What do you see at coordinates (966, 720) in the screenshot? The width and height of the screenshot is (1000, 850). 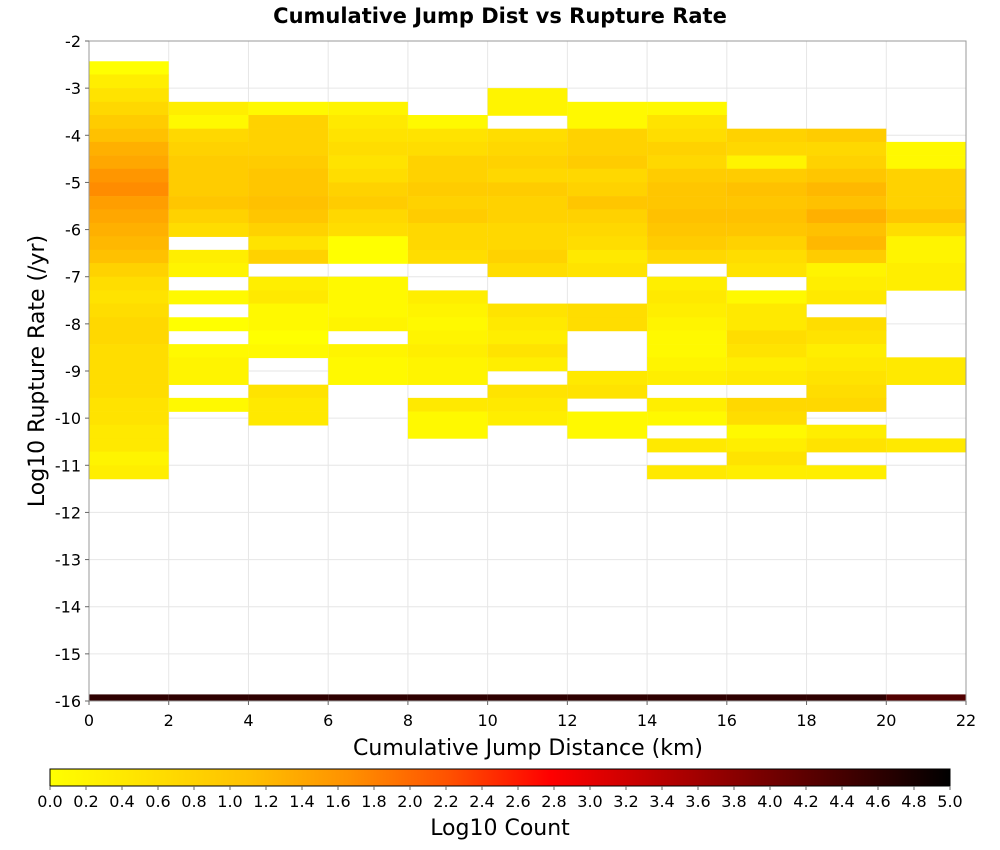 I see `x-tick-label: 22` at bounding box center [966, 720].